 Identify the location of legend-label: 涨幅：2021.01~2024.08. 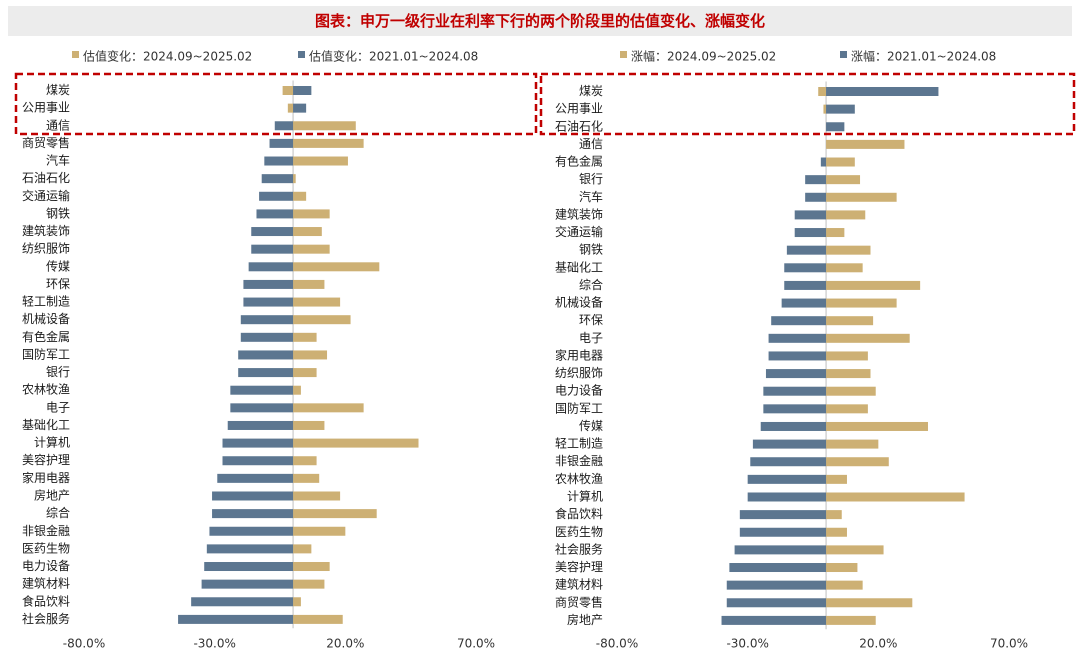
(923, 56).